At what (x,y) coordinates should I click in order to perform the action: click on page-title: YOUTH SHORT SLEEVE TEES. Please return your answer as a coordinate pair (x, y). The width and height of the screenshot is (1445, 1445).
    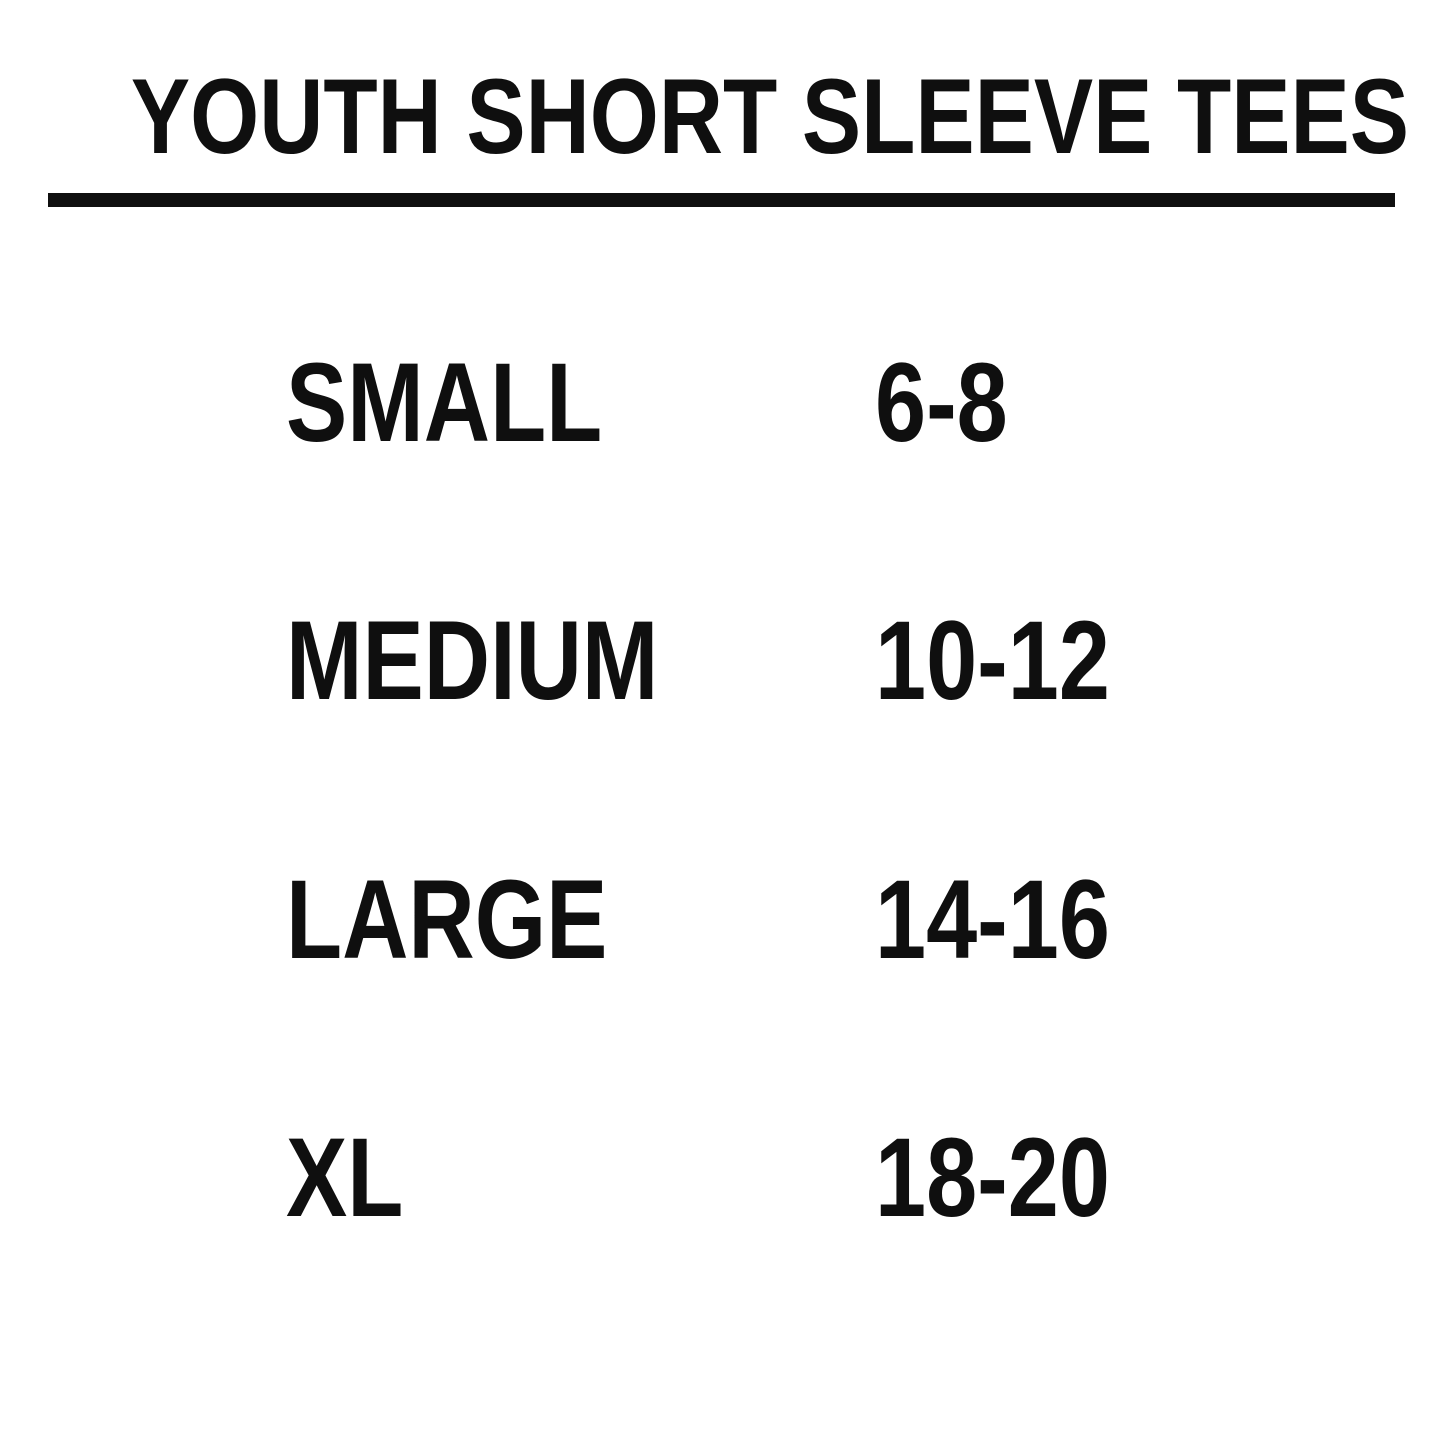
    Looking at the image, I should click on (722, 116).